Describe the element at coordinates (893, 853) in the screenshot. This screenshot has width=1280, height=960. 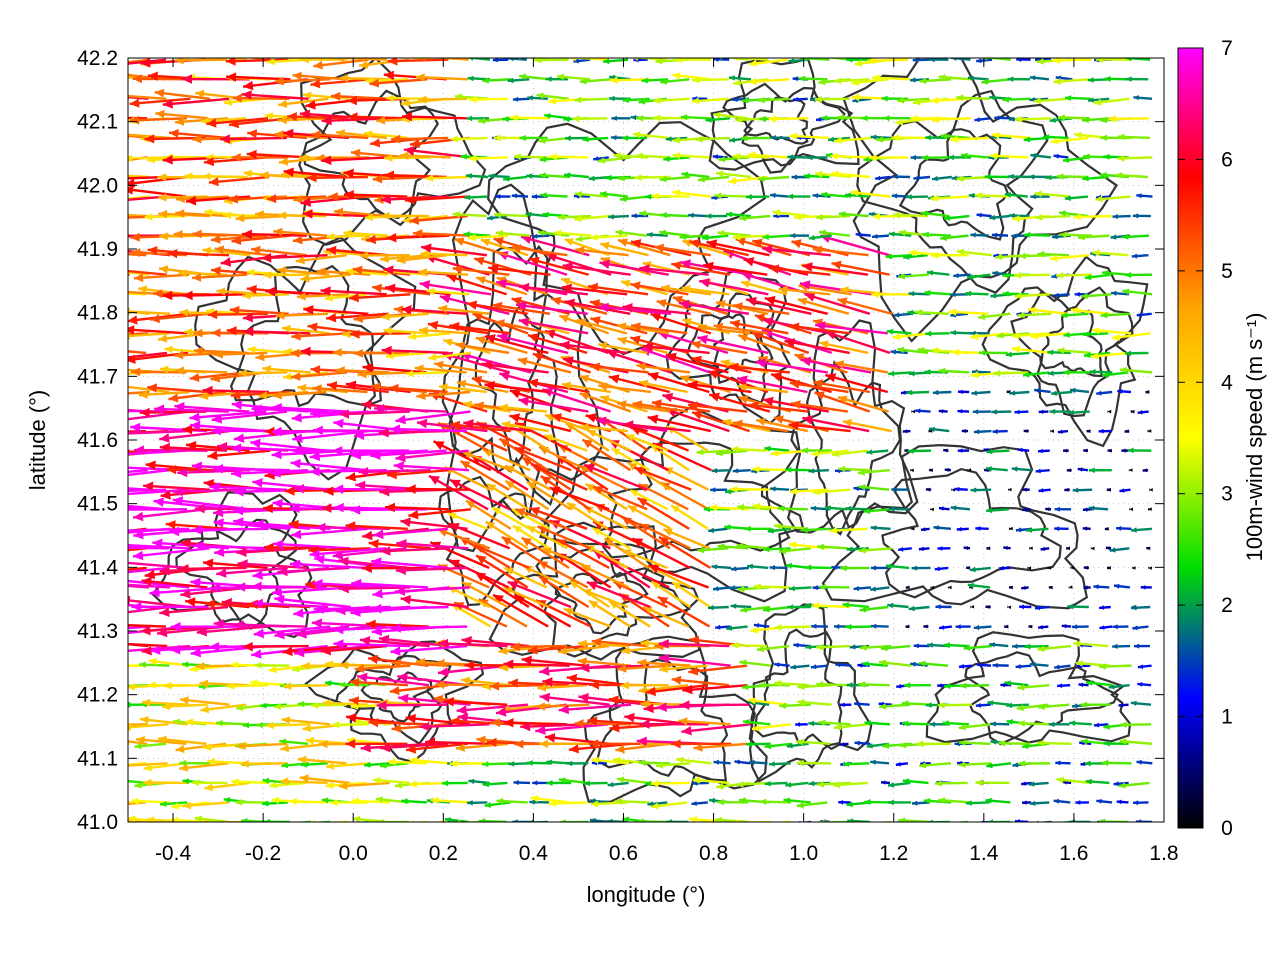
I see `x-tick-label: 1.2` at that location.